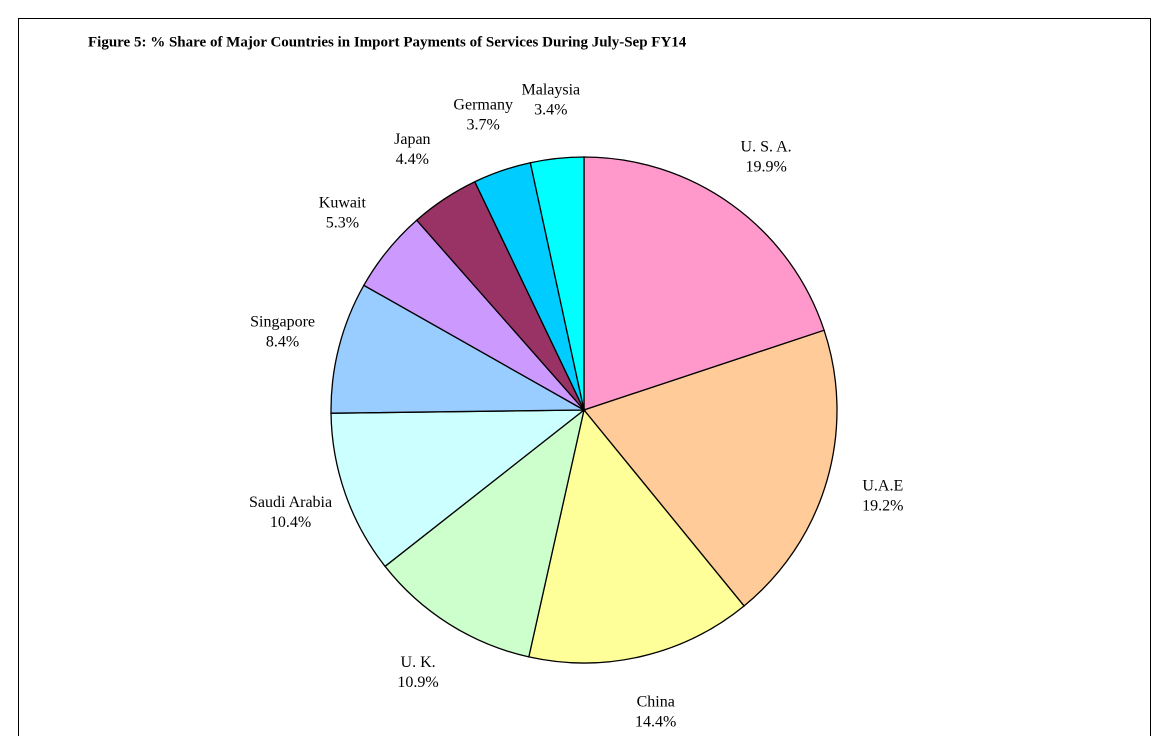 The image size is (1152, 736). What do you see at coordinates (418, 662) in the screenshot?
I see `slice-label: U. K.` at bounding box center [418, 662].